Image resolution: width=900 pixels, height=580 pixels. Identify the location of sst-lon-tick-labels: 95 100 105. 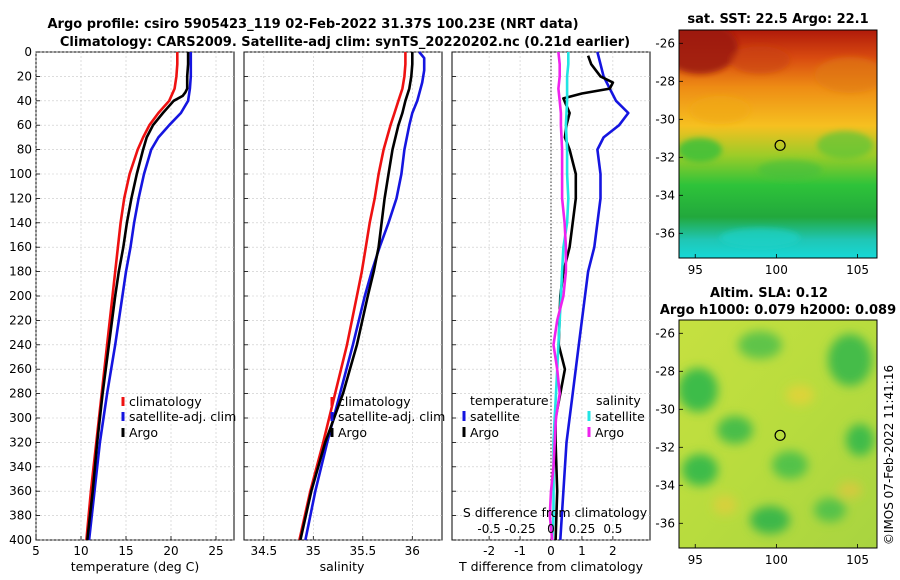
(778, 265).